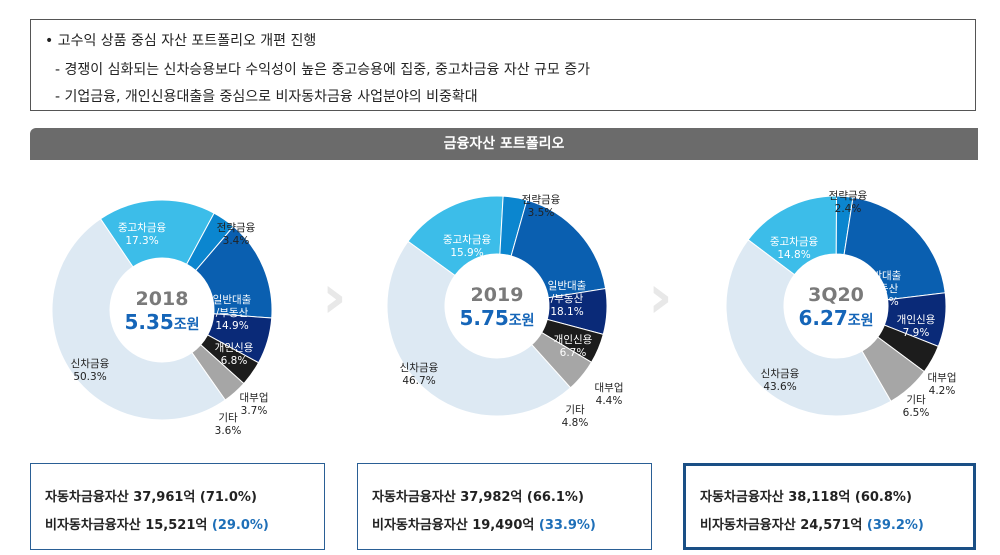 The width and height of the screenshot is (1000, 555). Describe the element at coordinates (232, 326) in the screenshot. I see `value-label: 14.9%` at that location.